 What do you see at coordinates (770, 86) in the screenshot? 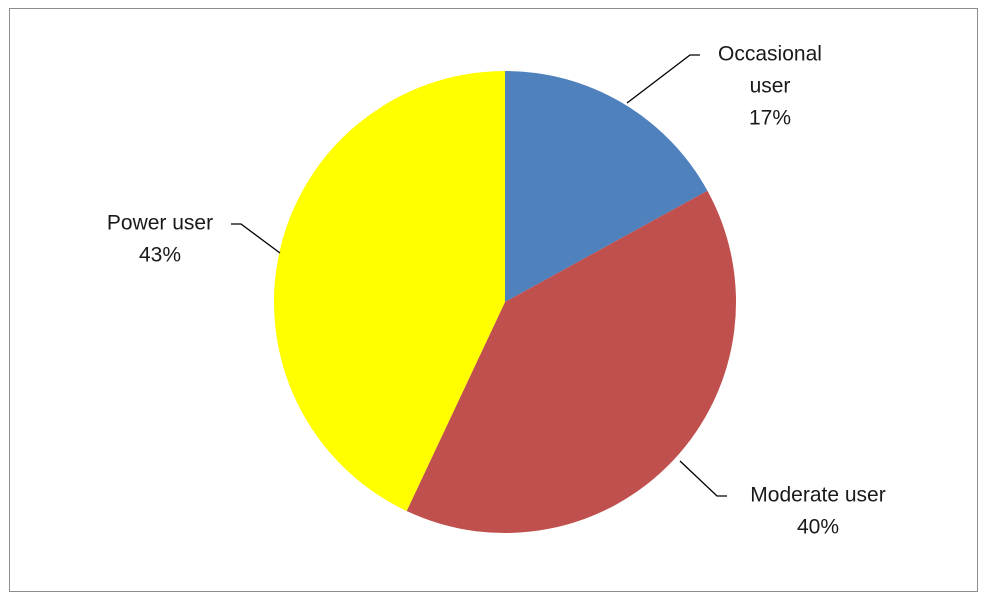
I see `category-label-occasional-user: user` at bounding box center [770, 86].